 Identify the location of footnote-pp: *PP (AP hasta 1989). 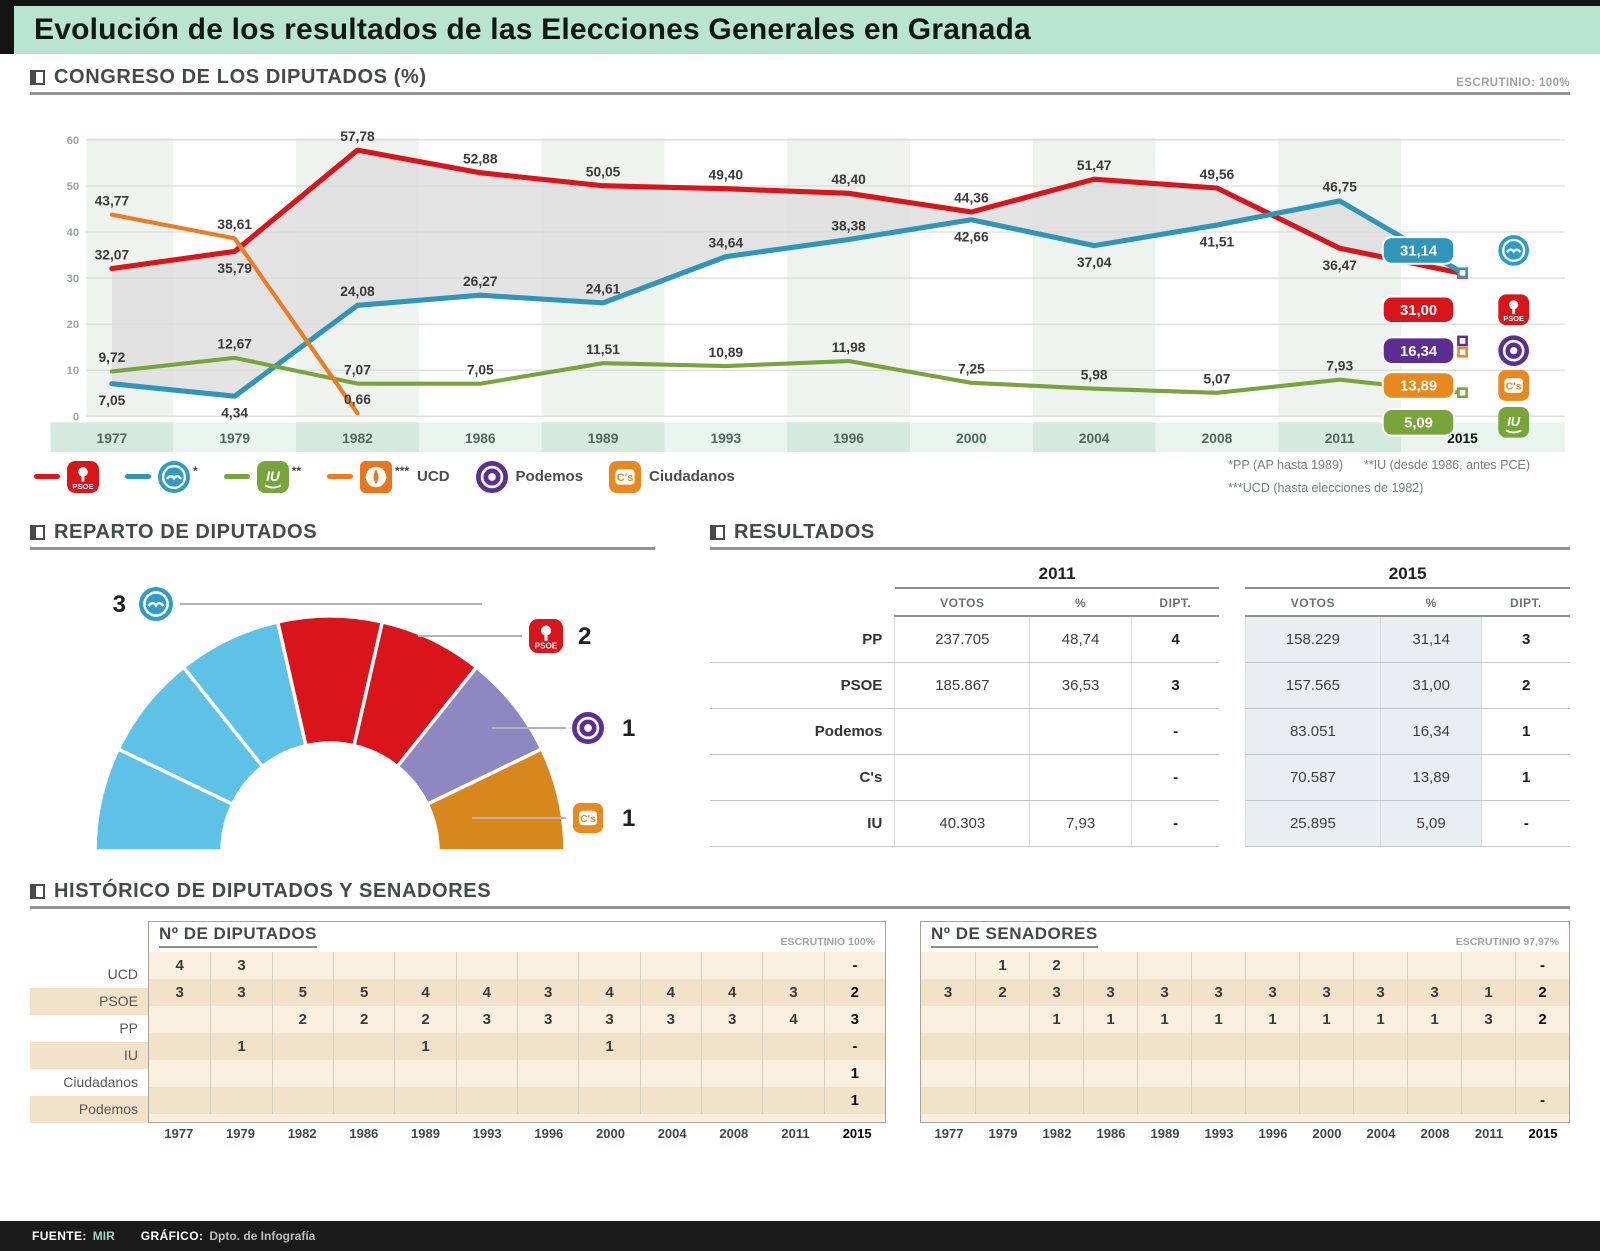
(1286, 465).